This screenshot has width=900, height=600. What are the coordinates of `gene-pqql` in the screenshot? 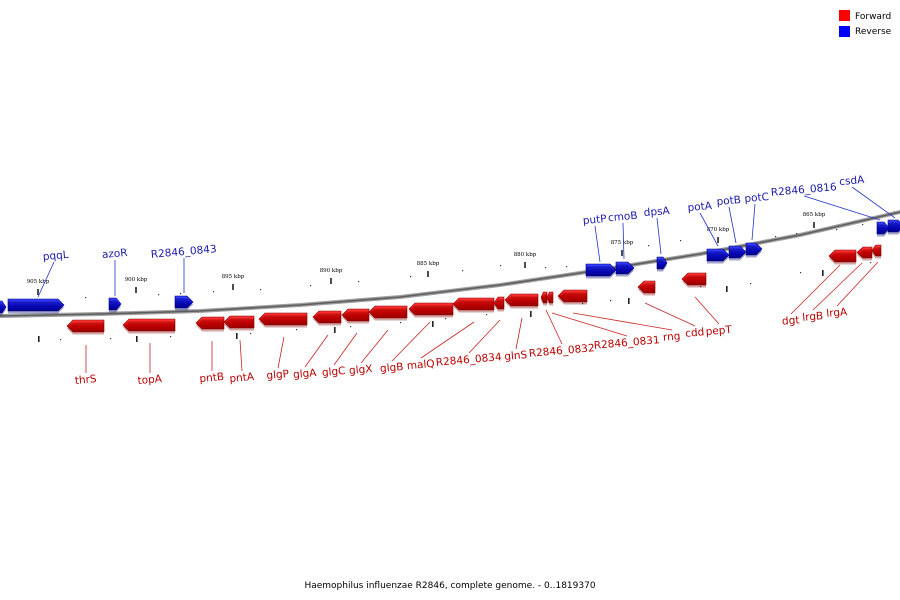 It's located at (36, 306).